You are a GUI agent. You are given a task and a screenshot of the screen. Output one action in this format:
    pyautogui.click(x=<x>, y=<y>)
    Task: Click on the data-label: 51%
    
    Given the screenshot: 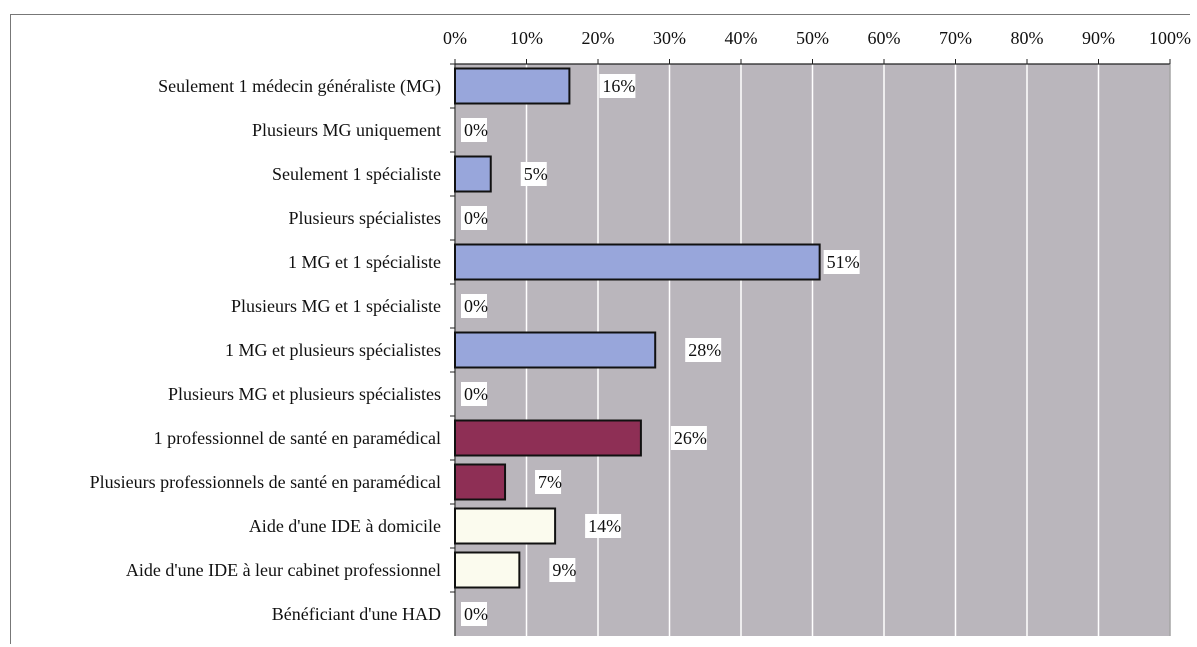 What is the action you would take?
    pyautogui.click(x=843, y=262)
    